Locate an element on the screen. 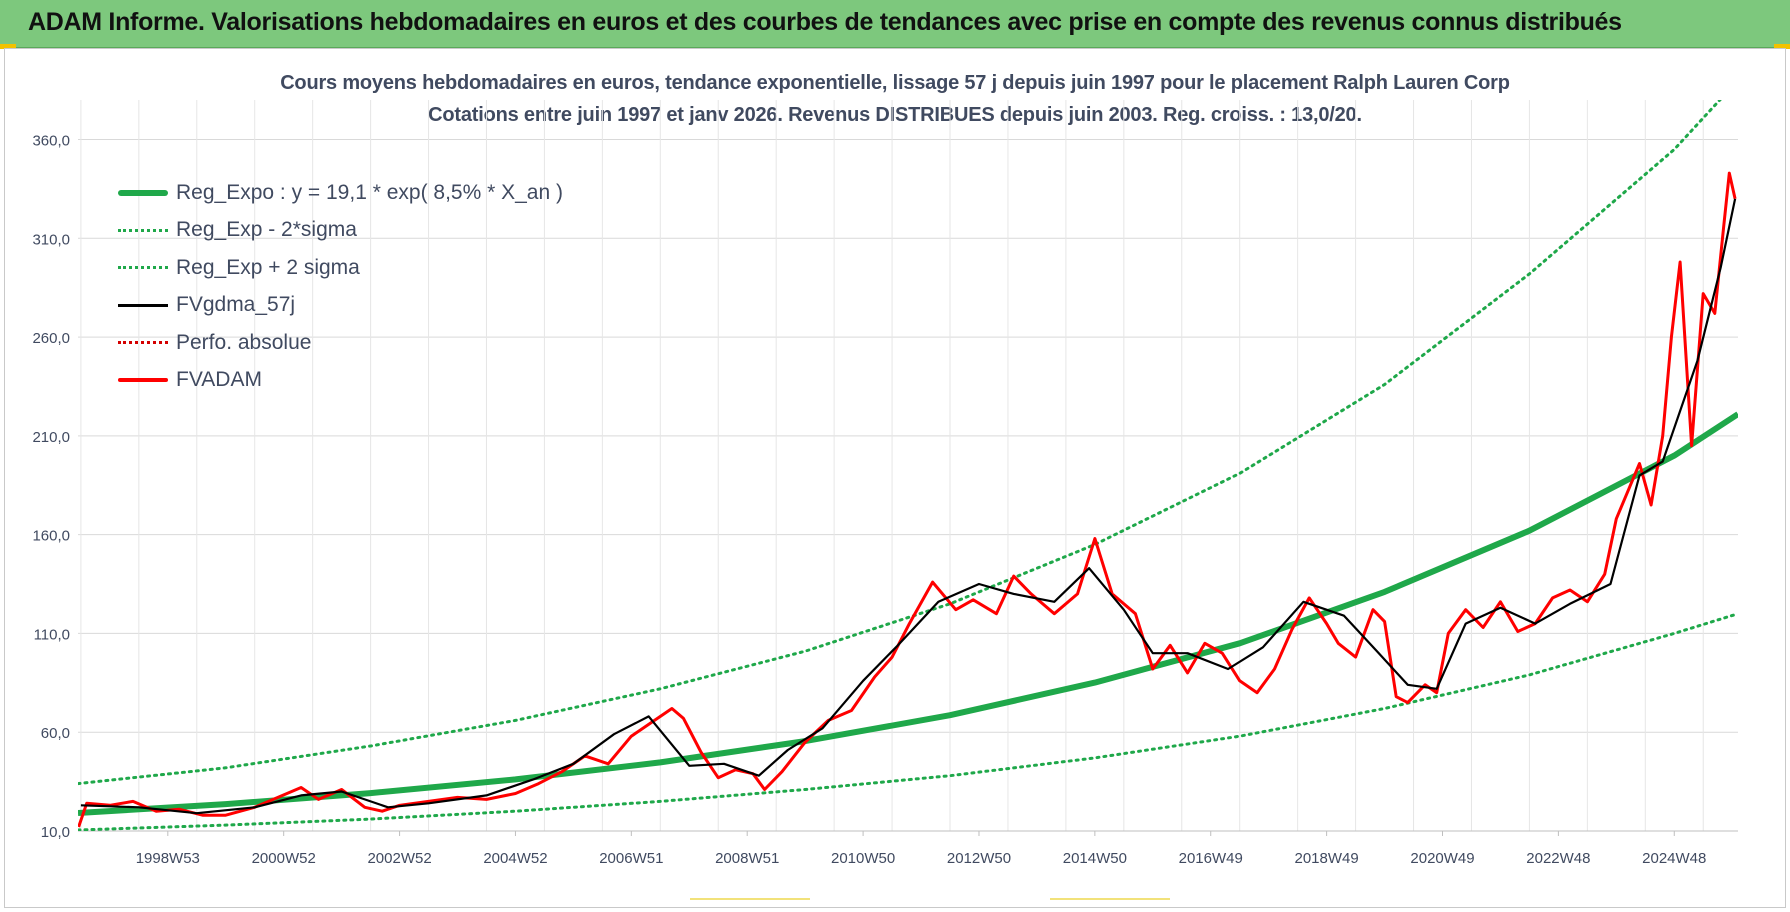  y-tick-label: 60,0 is located at coordinates (55, 733).